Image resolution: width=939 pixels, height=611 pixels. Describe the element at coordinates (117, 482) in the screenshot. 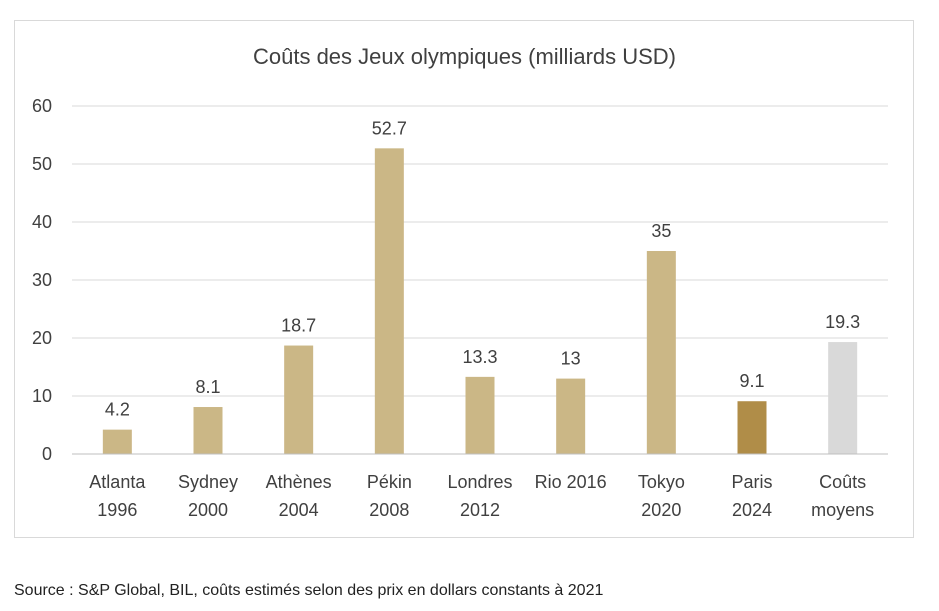

I see `x-tick-label: Atlanta` at that location.